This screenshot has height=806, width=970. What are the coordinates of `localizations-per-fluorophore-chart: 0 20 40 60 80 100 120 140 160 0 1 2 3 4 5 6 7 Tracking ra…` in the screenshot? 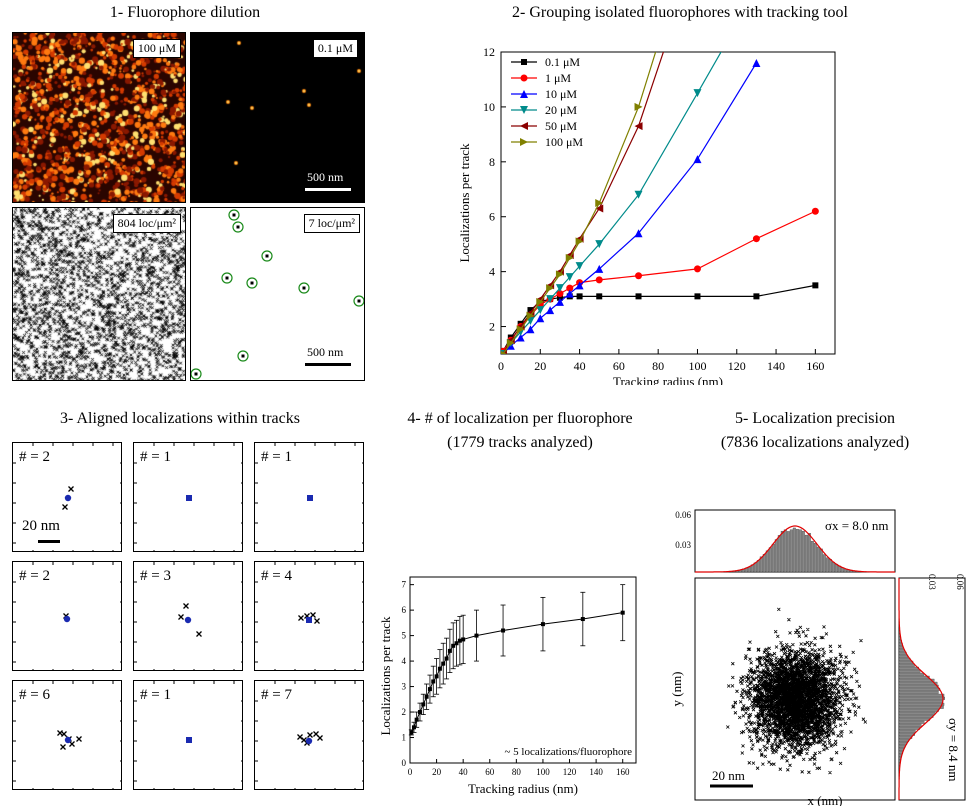 It's located at (507, 686).